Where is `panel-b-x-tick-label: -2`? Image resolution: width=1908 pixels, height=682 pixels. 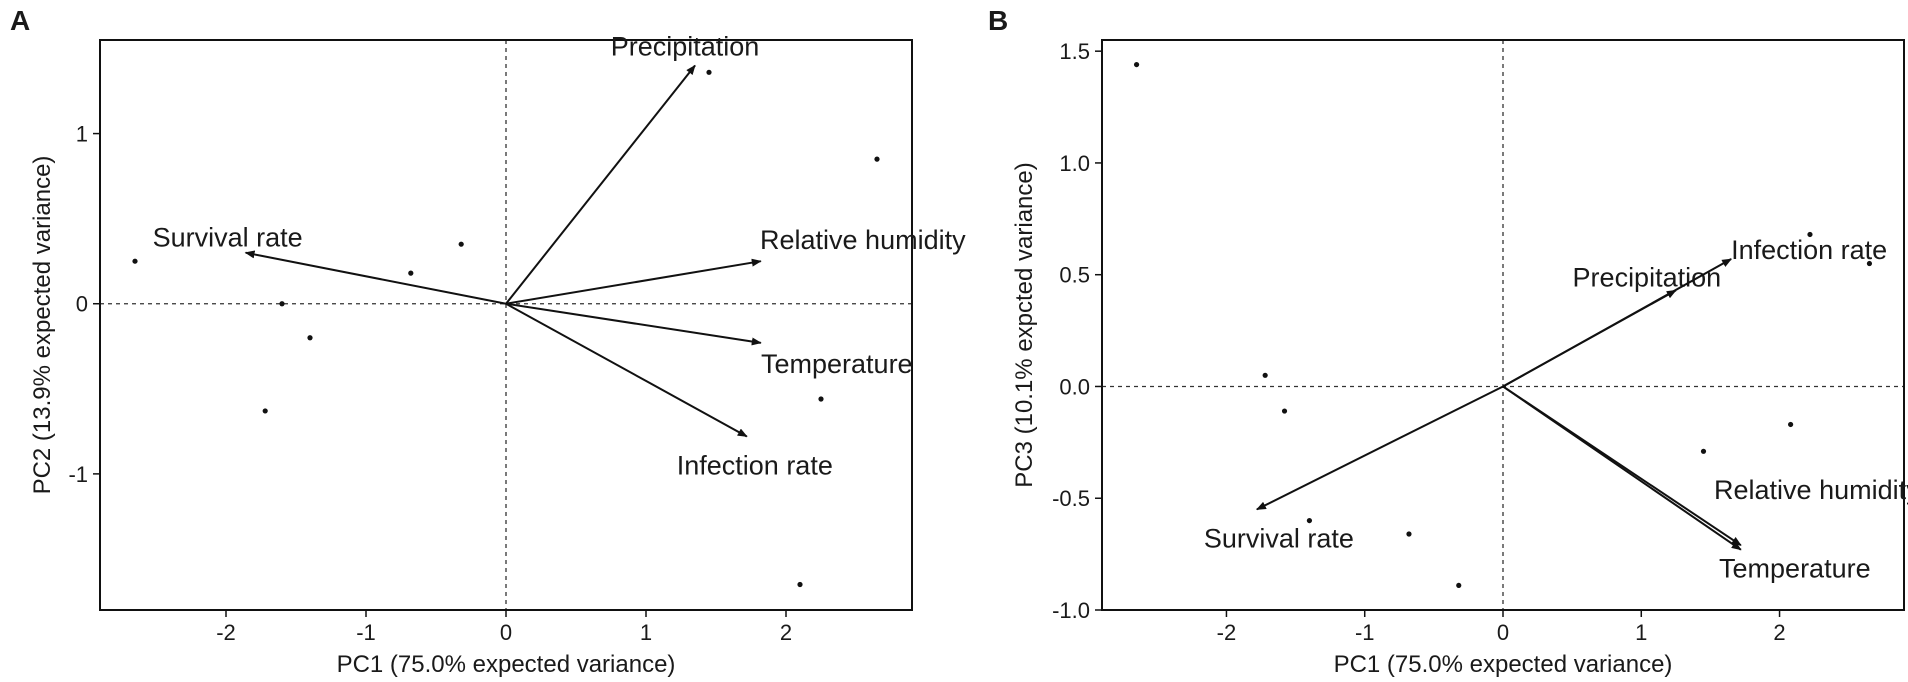
panel-b-x-tick-label: -2 is located at coordinates (1227, 632).